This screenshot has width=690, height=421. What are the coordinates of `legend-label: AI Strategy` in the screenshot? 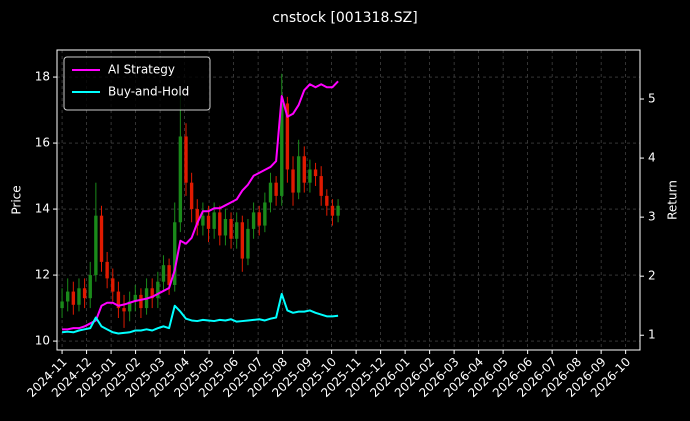 It's located at (141, 70).